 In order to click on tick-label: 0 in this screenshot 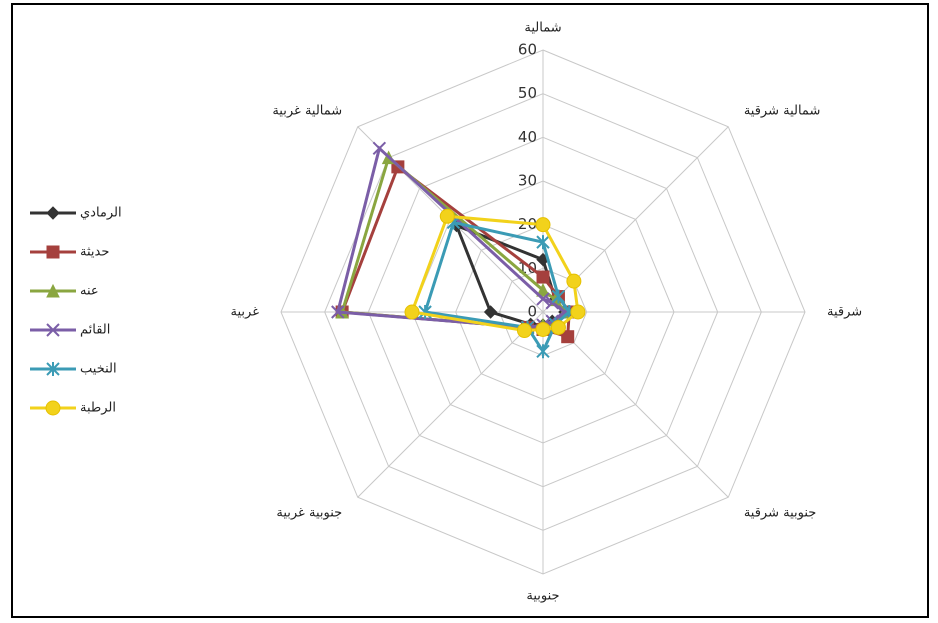, I will do `click(532, 312)`.